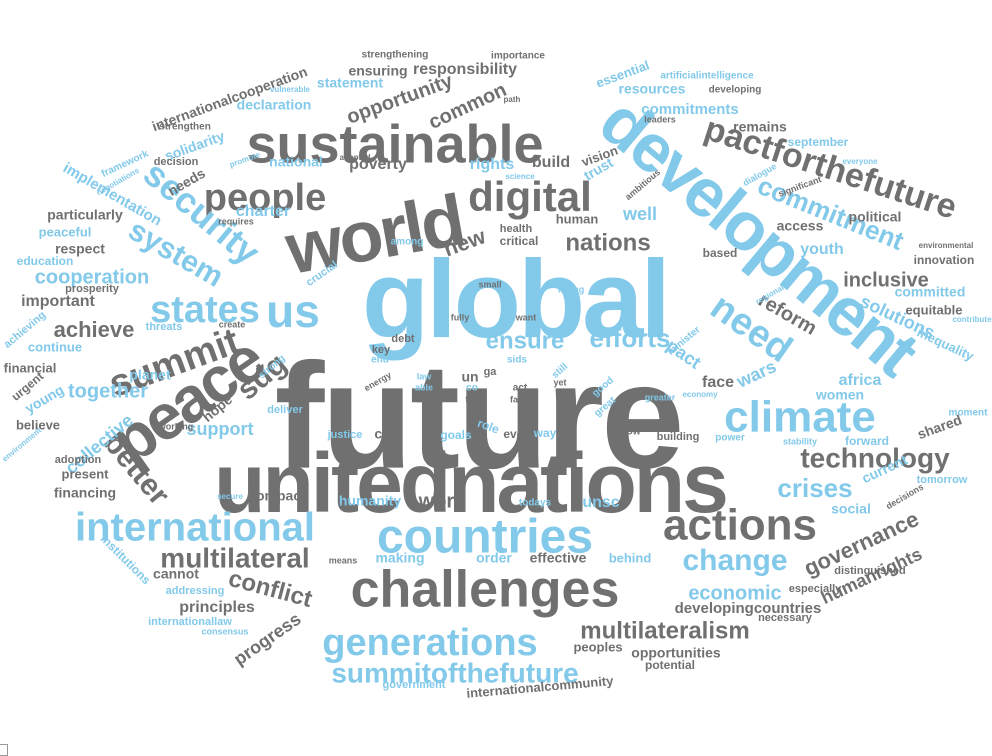 This screenshot has height=756, width=992. What do you see at coordinates (234, 557) in the screenshot?
I see `cloud-word: multilateral` at bounding box center [234, 557].